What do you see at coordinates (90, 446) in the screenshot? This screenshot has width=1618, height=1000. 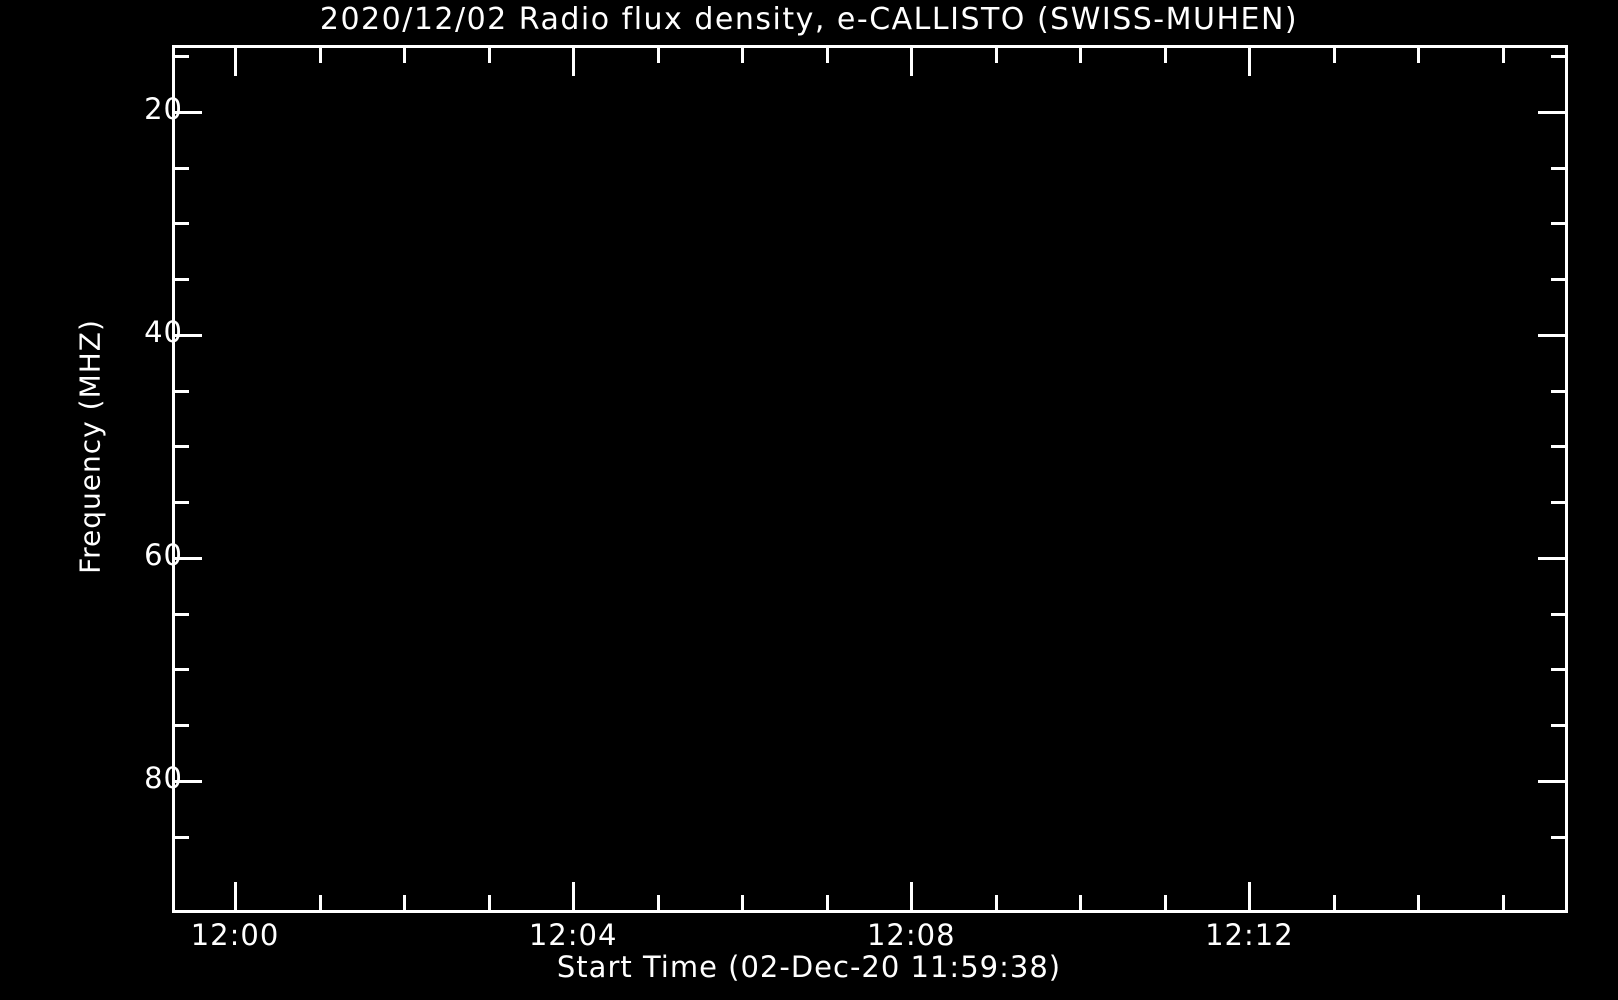 I see `y-axis-title: Frequency (MHZ)` at bounding box center [90, 446].